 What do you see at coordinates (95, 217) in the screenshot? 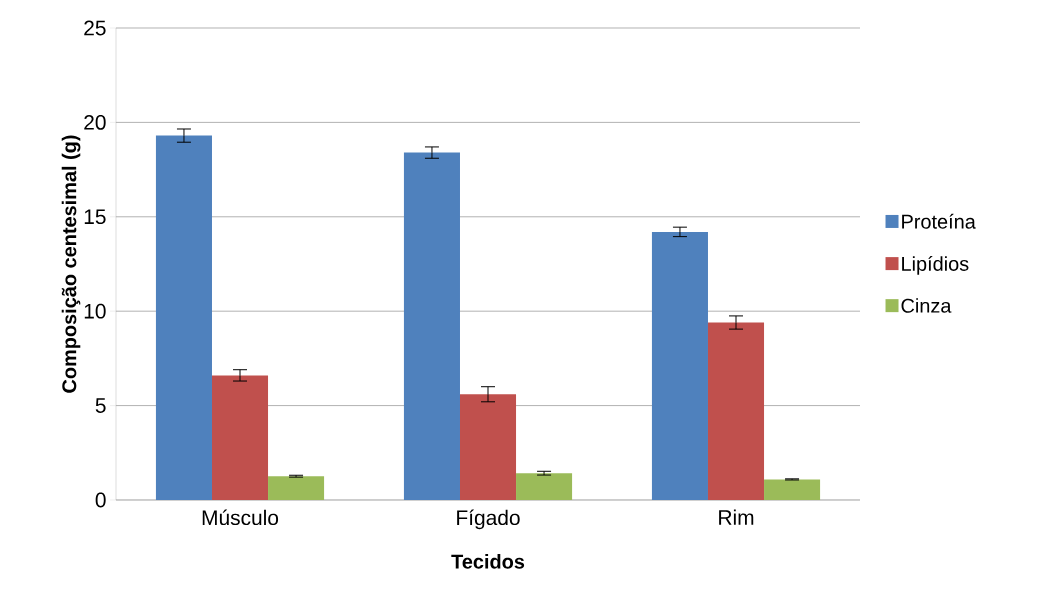
I see `y-tick-label: 15` at bounding box center [95, 217].